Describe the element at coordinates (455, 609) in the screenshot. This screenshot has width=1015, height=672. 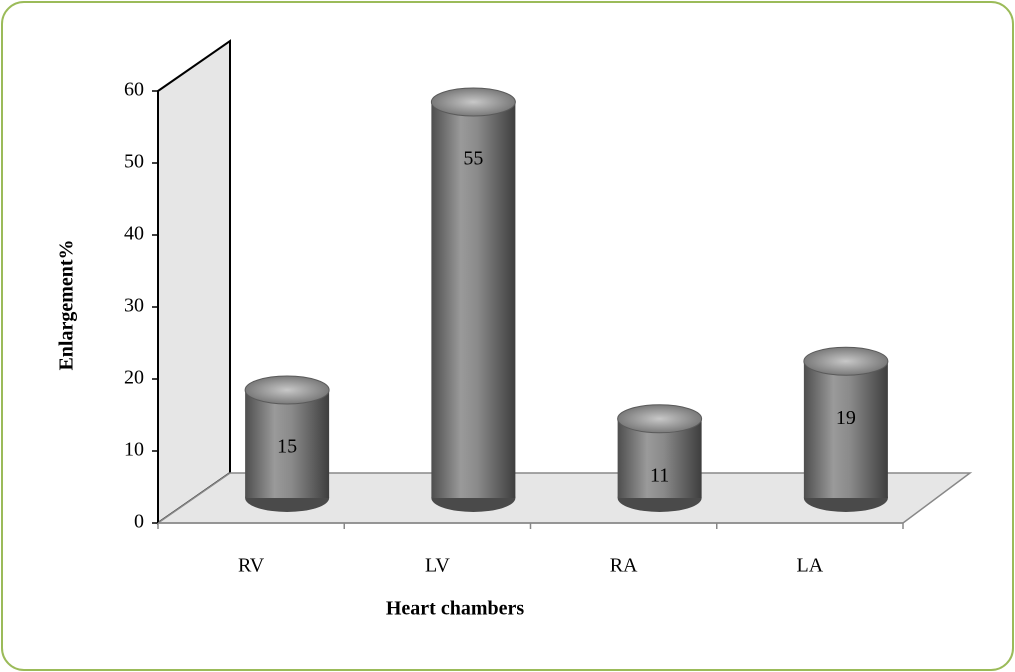
I see `x-axis-title: Heart chambers` at that location.